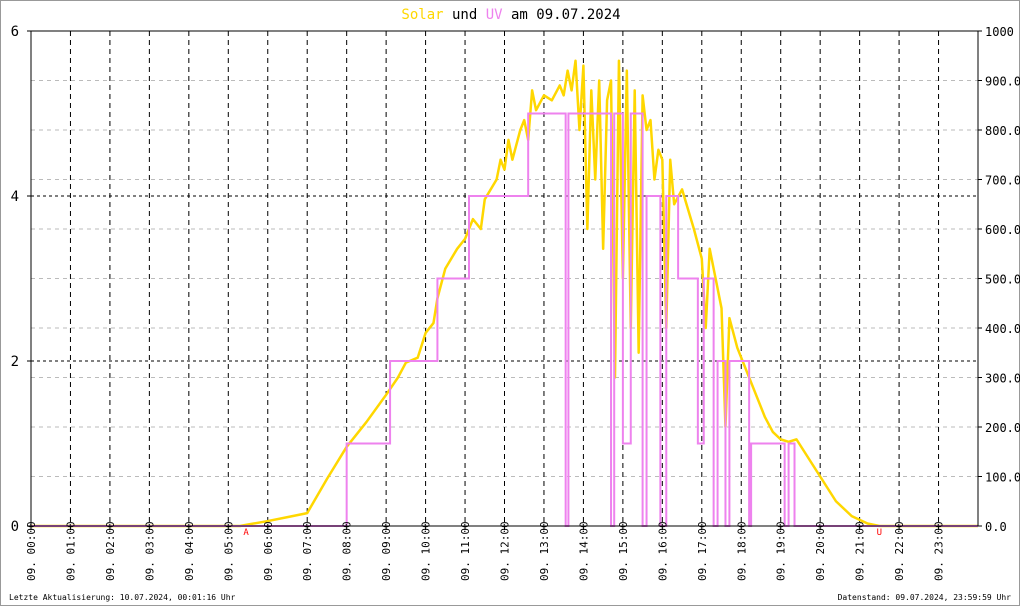 This screenshot has width=1020, height=611. What do you see at coordinates (422, 15) in the screenshot?
I see `title-solar: Solar` at bounding box center [422, 15].